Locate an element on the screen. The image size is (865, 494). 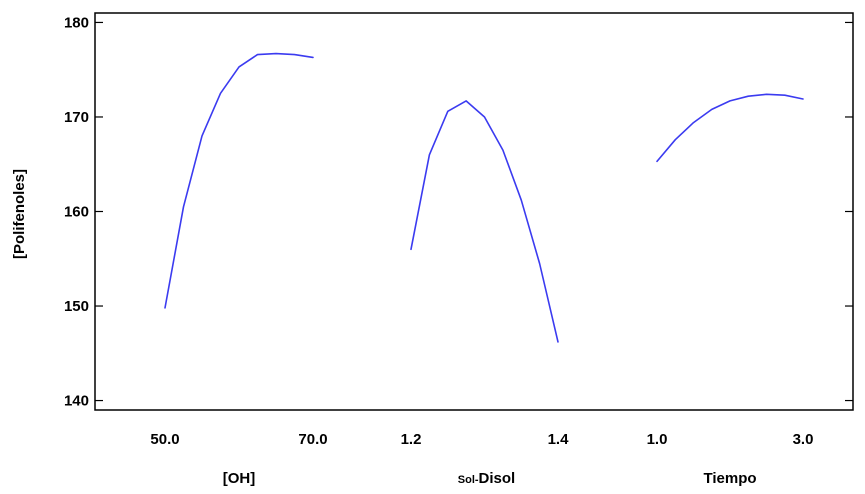
x-axis-titles: [OH] Sol-Disol Tiempo is located at coordinates (490, 478).